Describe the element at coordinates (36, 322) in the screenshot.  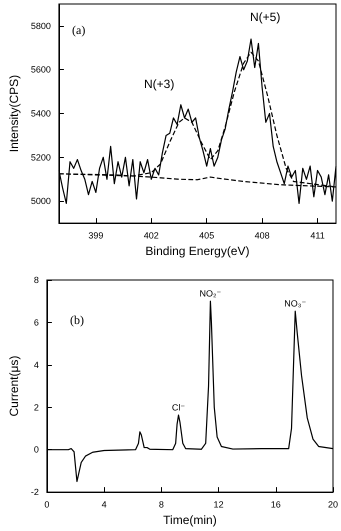
I see `y-tick-label: 6` at that location.